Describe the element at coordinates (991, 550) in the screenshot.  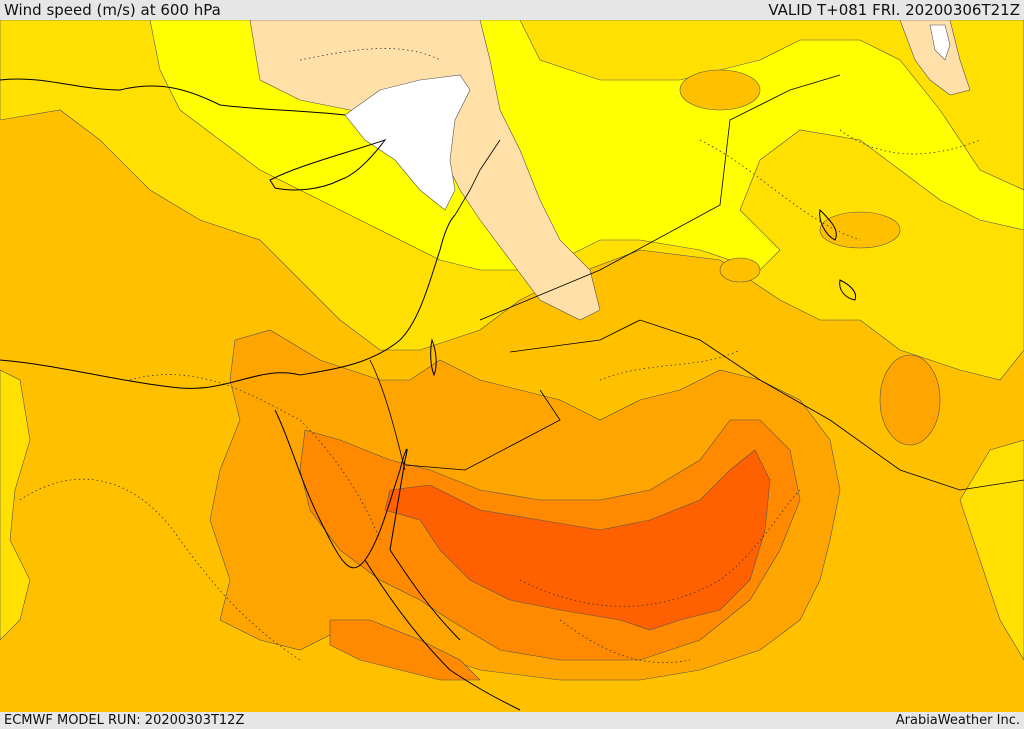
I see `band-gold-southeast` at that location.